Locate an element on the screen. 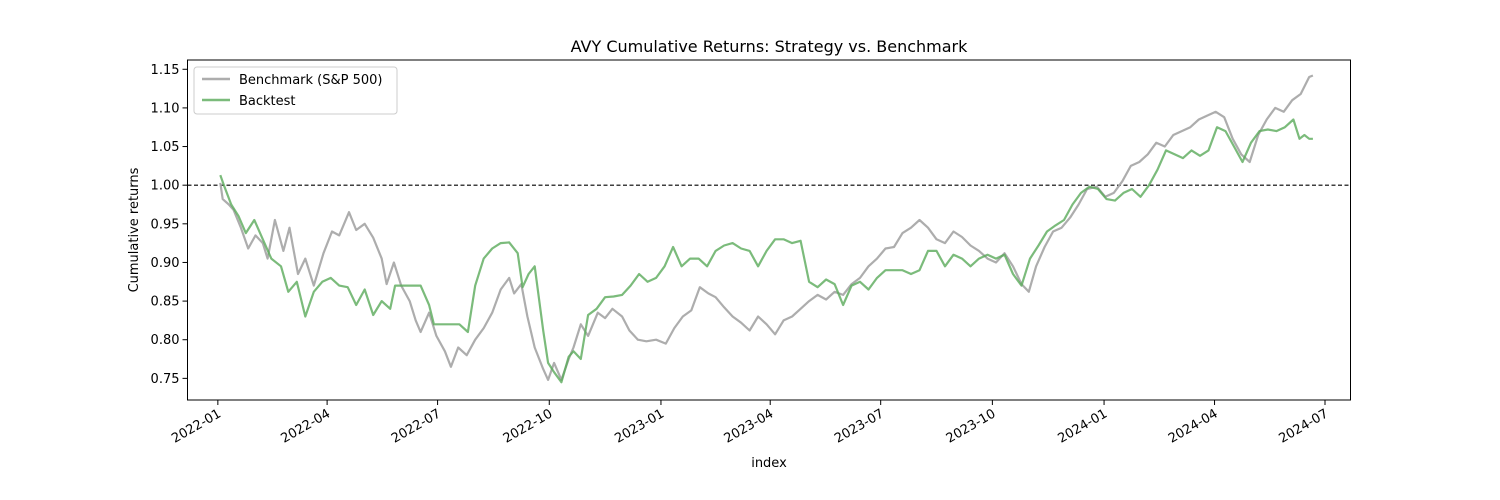 The image size is (1500, 500). y-tick-label: 1.15 is located at coordinates (165, 70).